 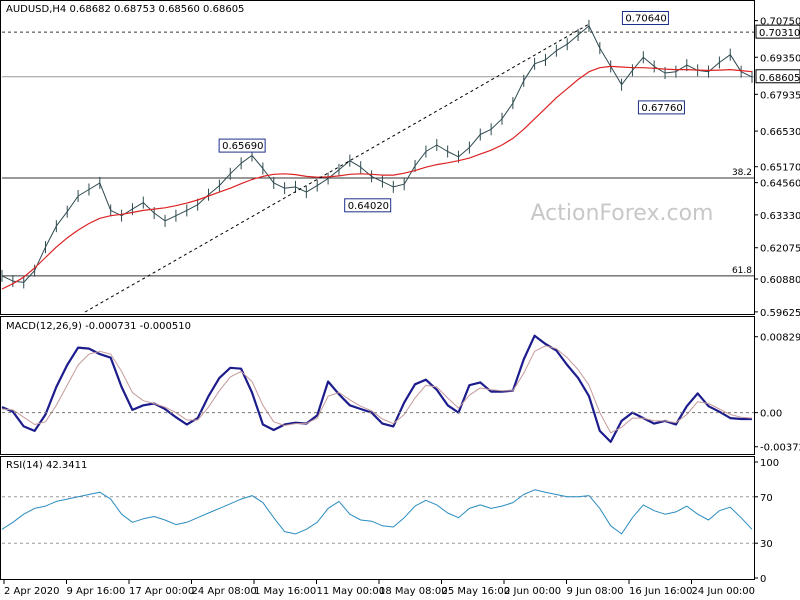 What do you see at coordinates (351, 591) in the screenshot?
I see `x-tick-label: 11 May 00:00` at bounding box center [351, 591].